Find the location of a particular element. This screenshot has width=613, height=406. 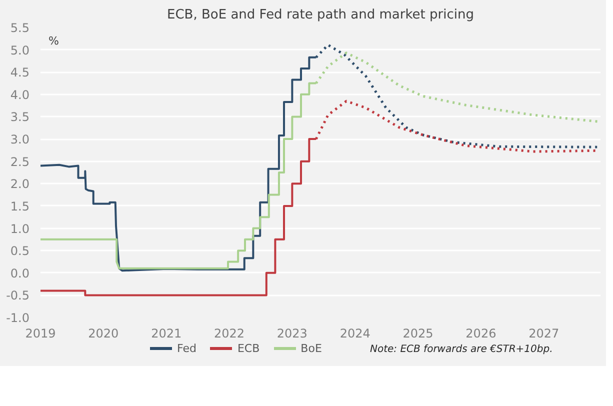

y-tick-label: 1.5 is located at coordinates (20, 206).